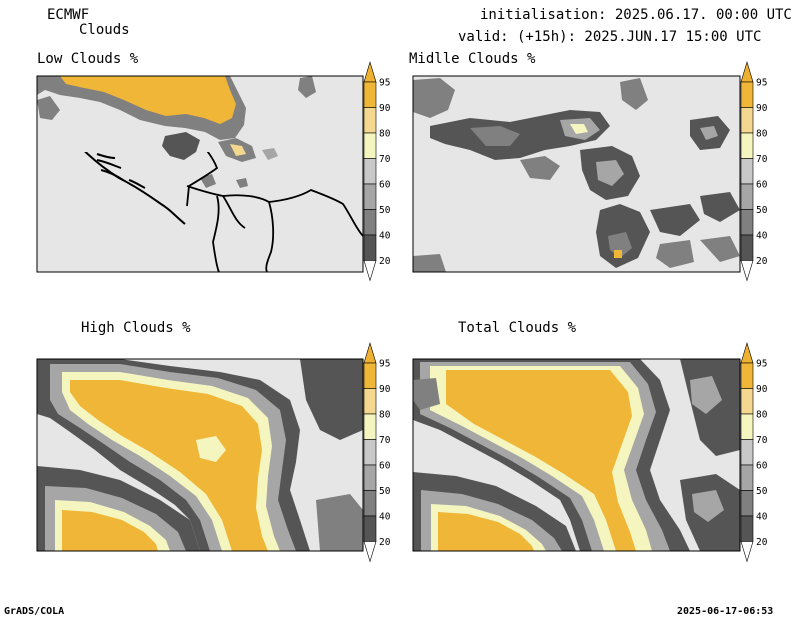 Image resolution: width=800 pixels, height=620 pixels. I want to click on map-panel-high, so click(200, 455).